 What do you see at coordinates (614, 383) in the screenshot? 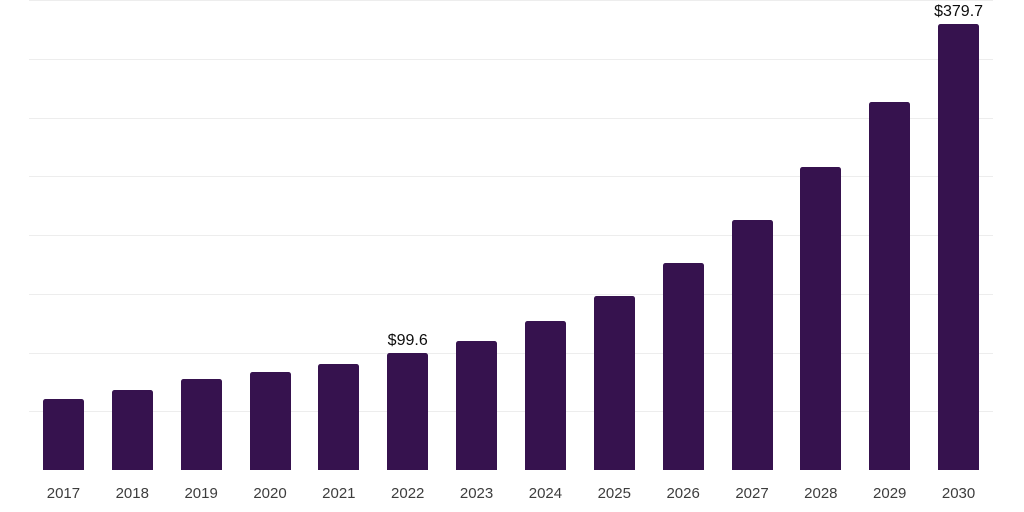
I see `bar-2025` at bounding box center [614, 383].